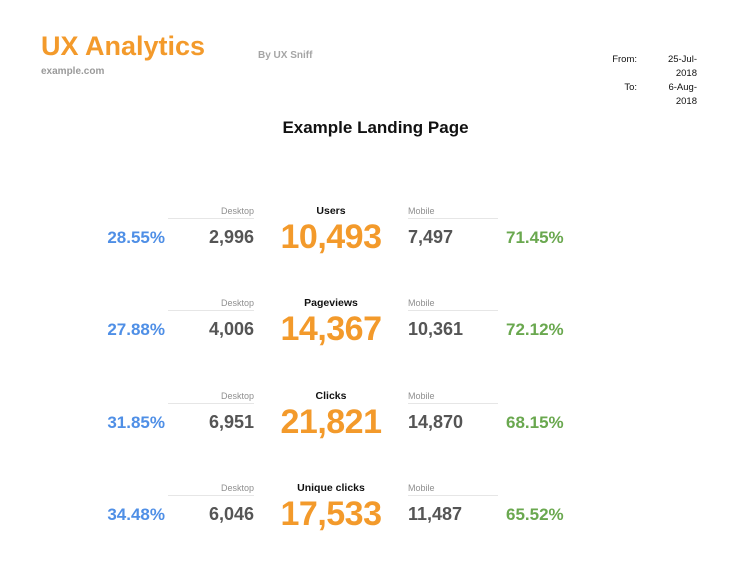 The height and width of the screenshot is (576, 751). Describe the element at coordinates (630, 87) in the screenshot. I see `to-label: To:` at that location.